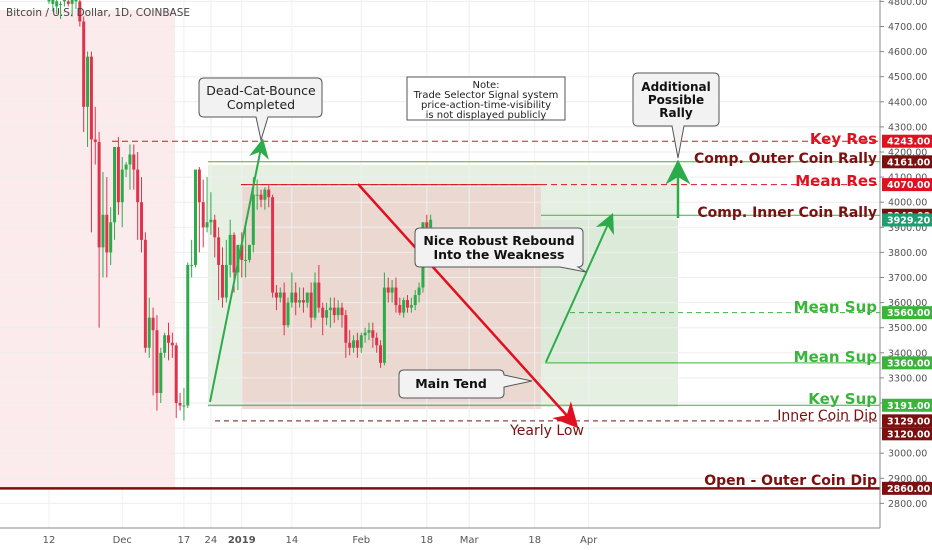  I want to click on time-axis-bg, so click(466, 539).